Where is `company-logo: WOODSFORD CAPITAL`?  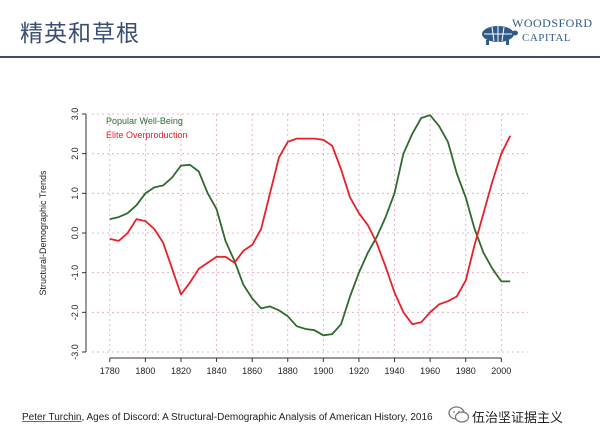
company-logo: WOODSFORD CAPITAL is located at coordinates (535, 32).